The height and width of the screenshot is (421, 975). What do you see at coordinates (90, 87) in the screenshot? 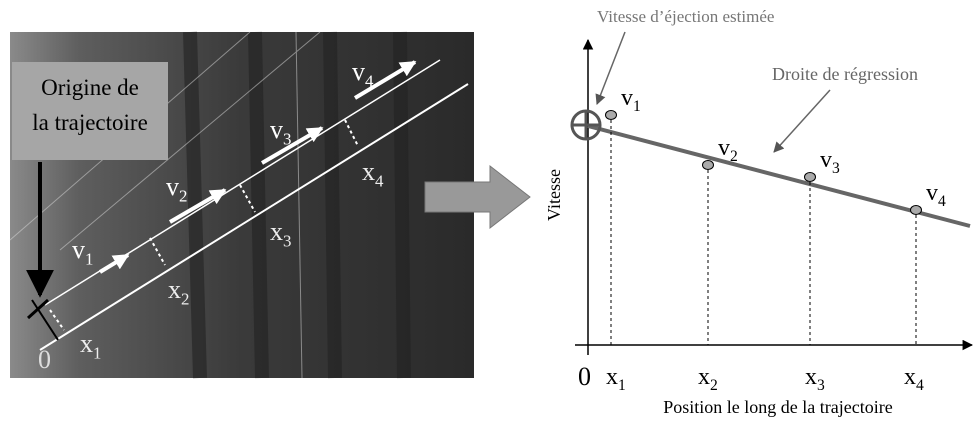
I see `origin-label: Origine de` at bounding box center [90, 87].